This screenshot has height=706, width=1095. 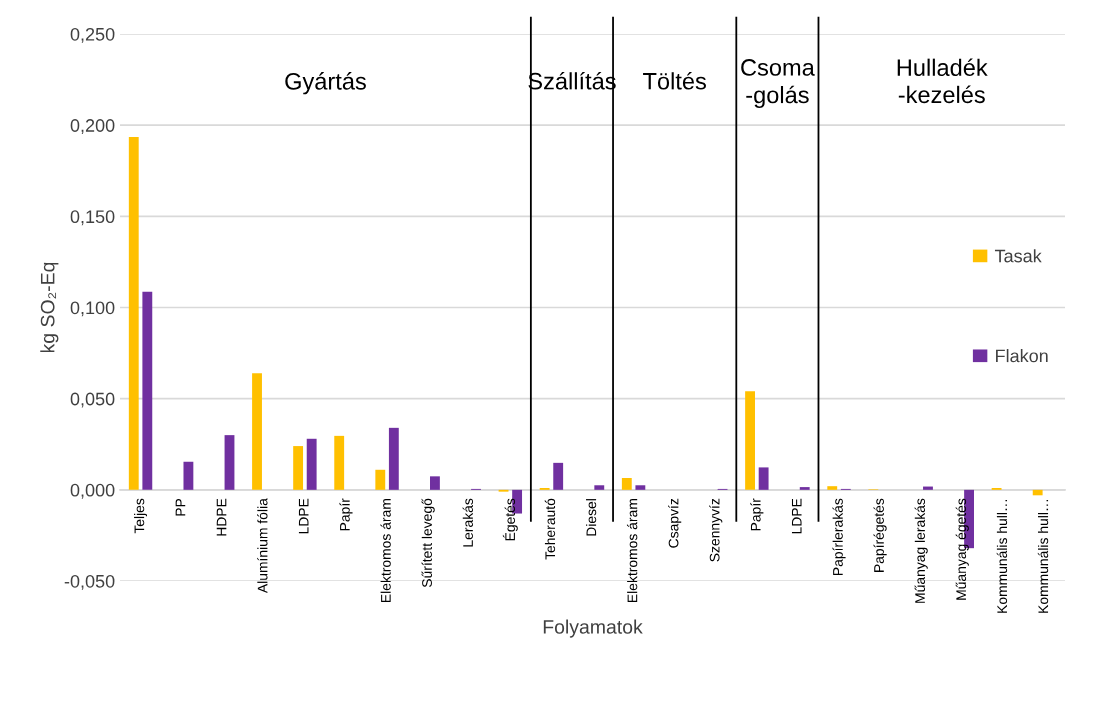 I want to click on y-tick-label: 0,100, so click(x=92, y=309).